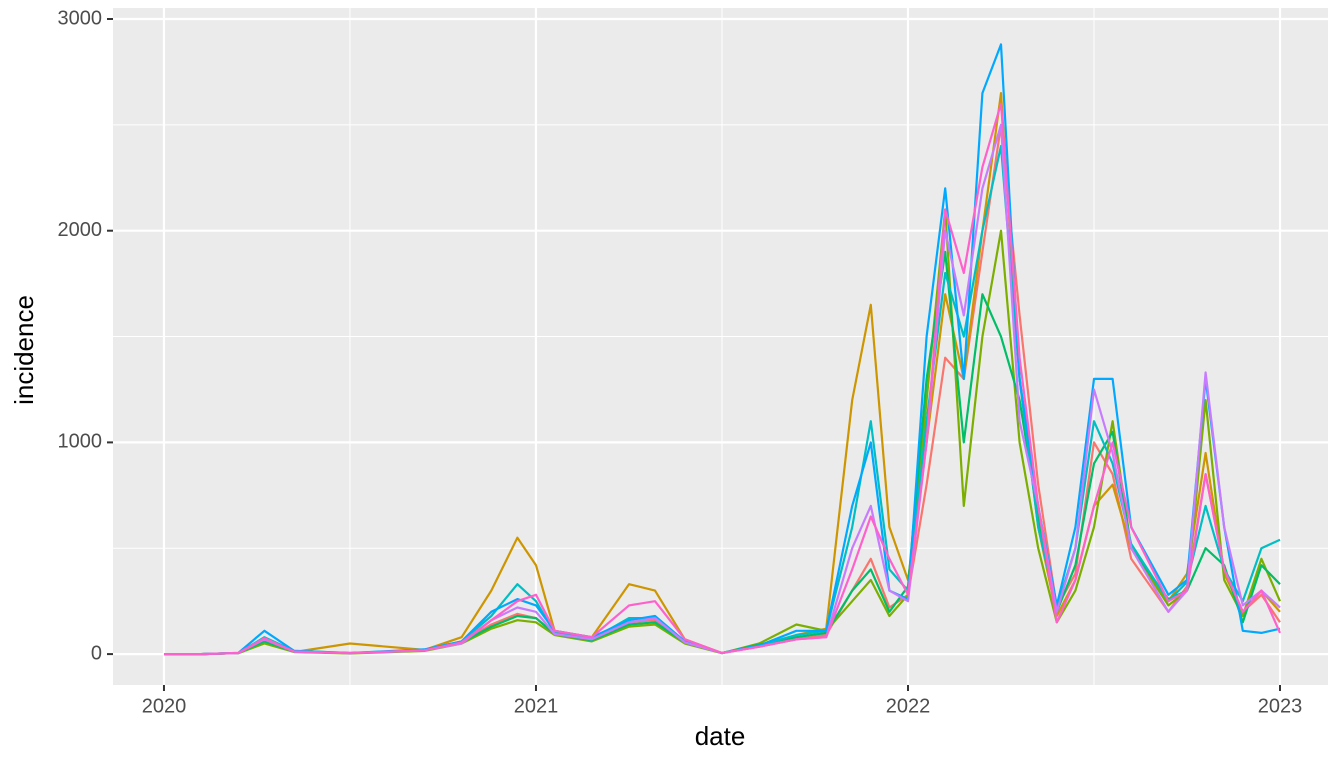  Describe the element at coordinates (96, 653) in the screenshot. I see `y-tick-label: 0` at that location.